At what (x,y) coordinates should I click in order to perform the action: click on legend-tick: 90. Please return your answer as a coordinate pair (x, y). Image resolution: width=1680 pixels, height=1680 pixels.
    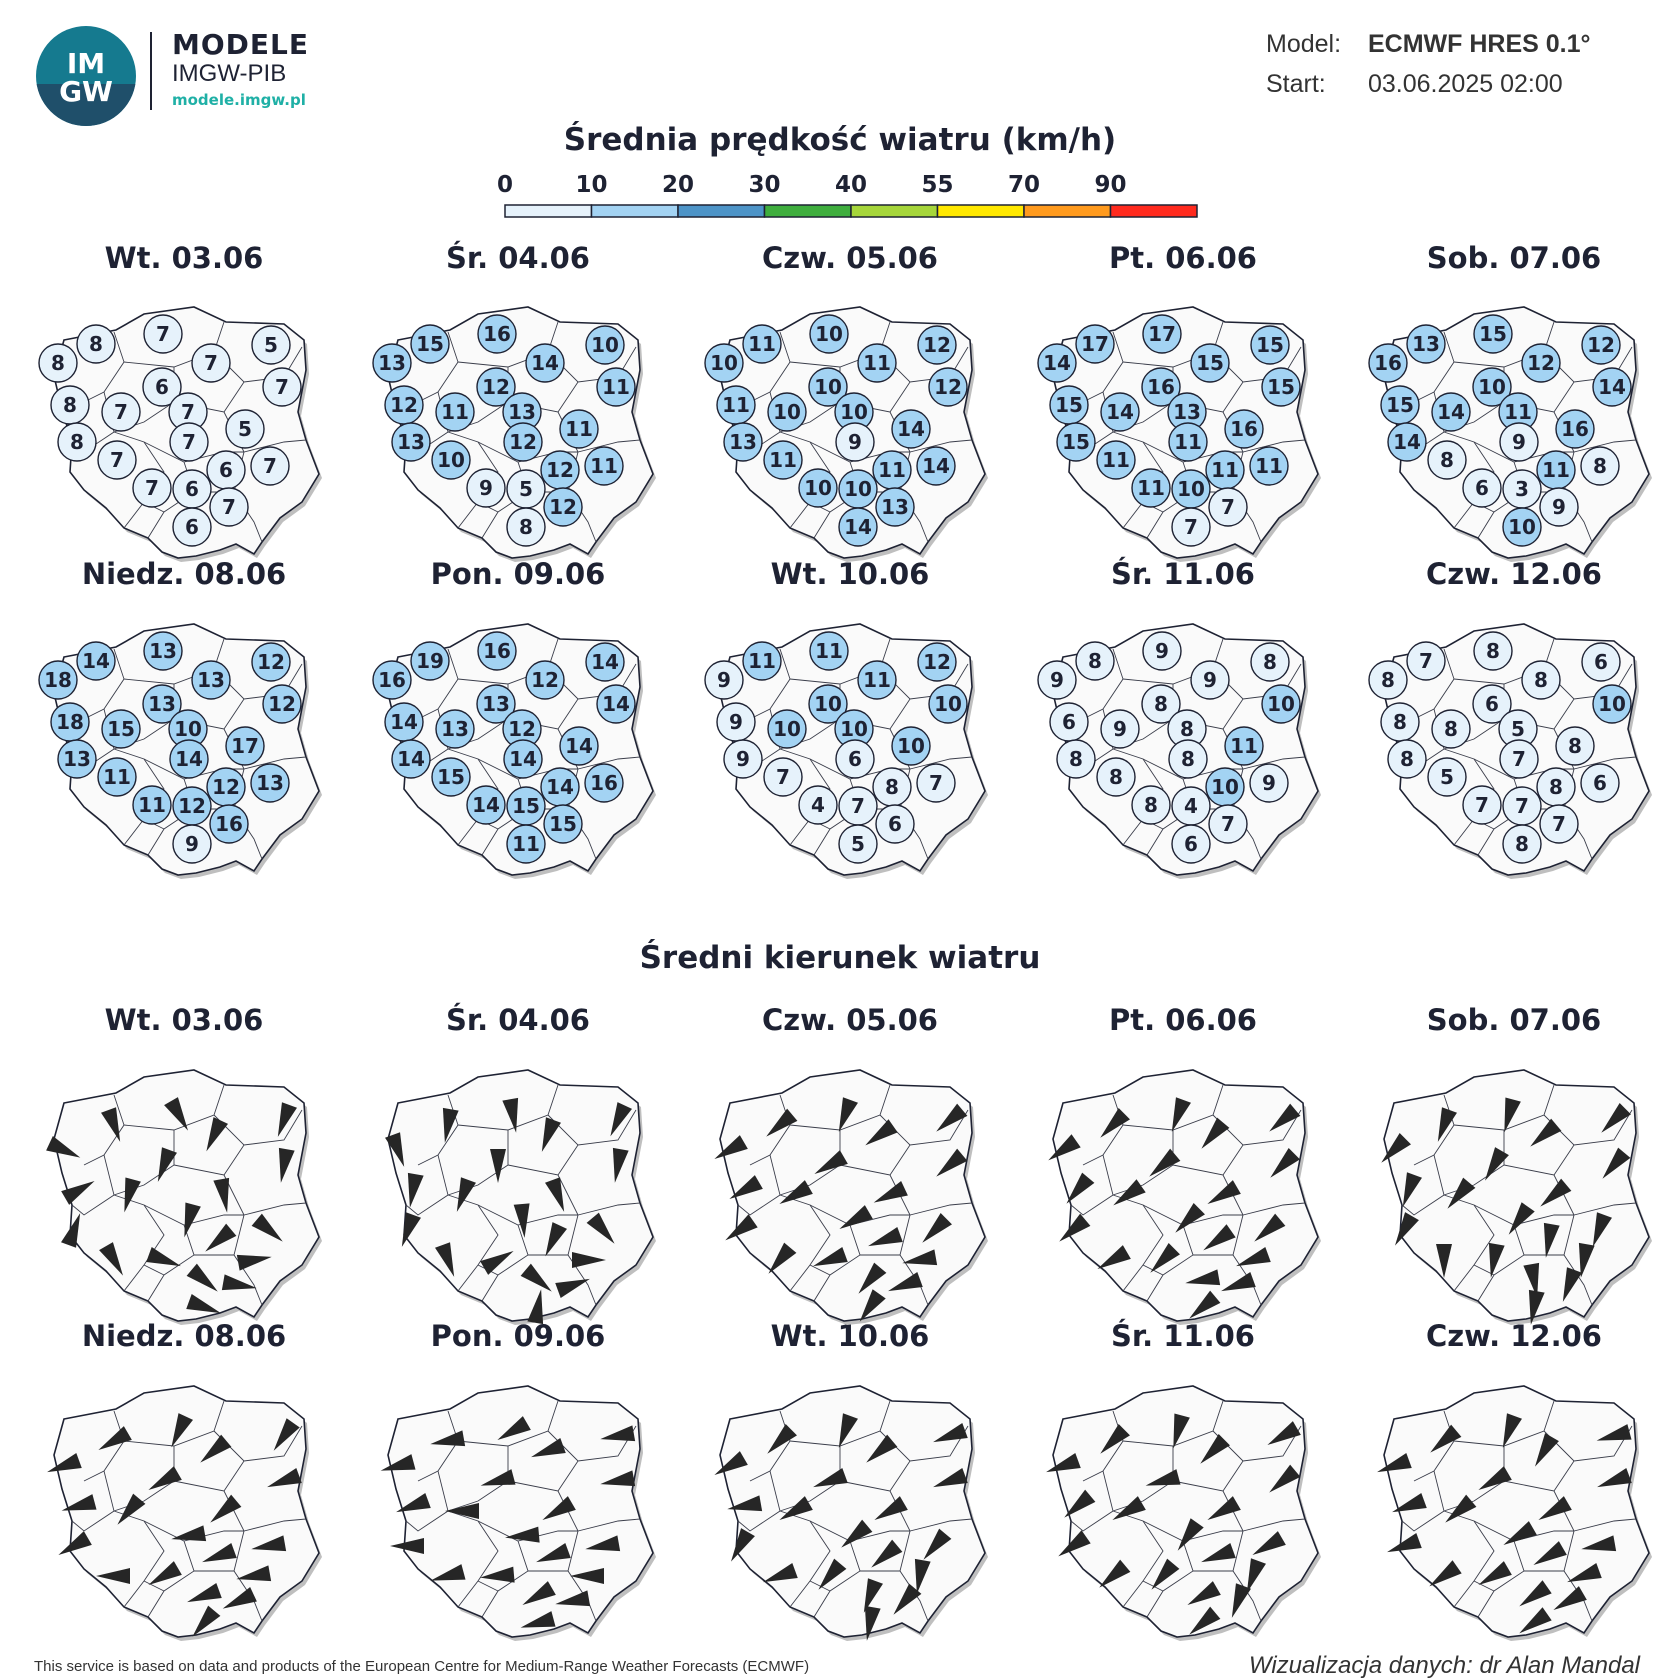
    Looking at the image, I should click on (1110, 185).